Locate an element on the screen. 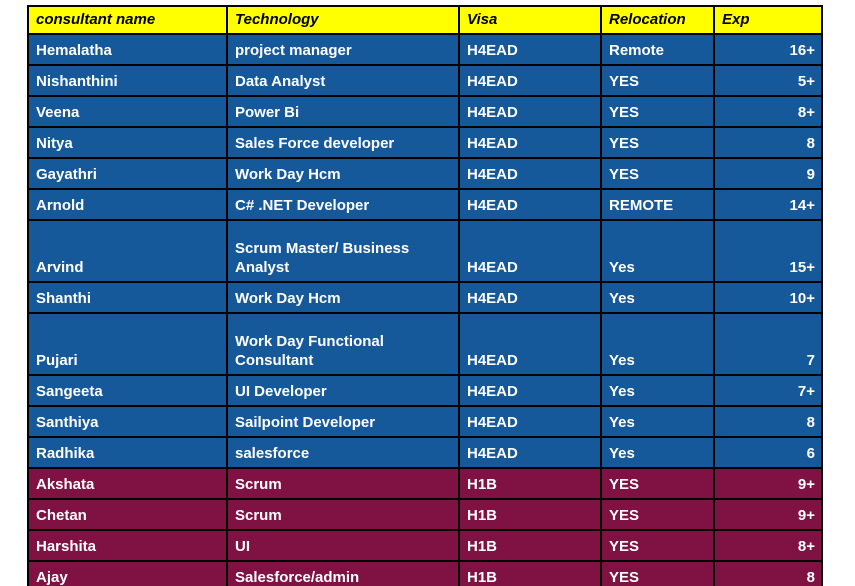 The image size is (855, 586). cell-exp: 16+ is located at coordinates (768, 49).